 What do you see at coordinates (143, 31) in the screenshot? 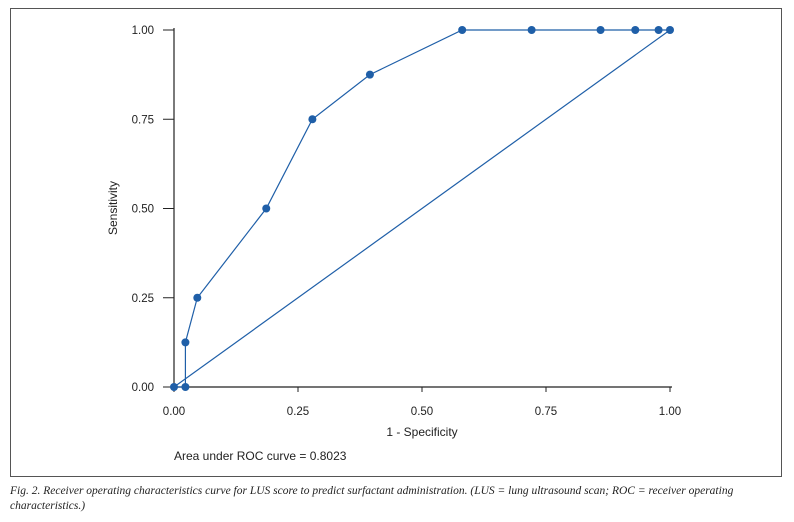
I see `y-tick-label: 1.00` at bounding box center [143, 31].